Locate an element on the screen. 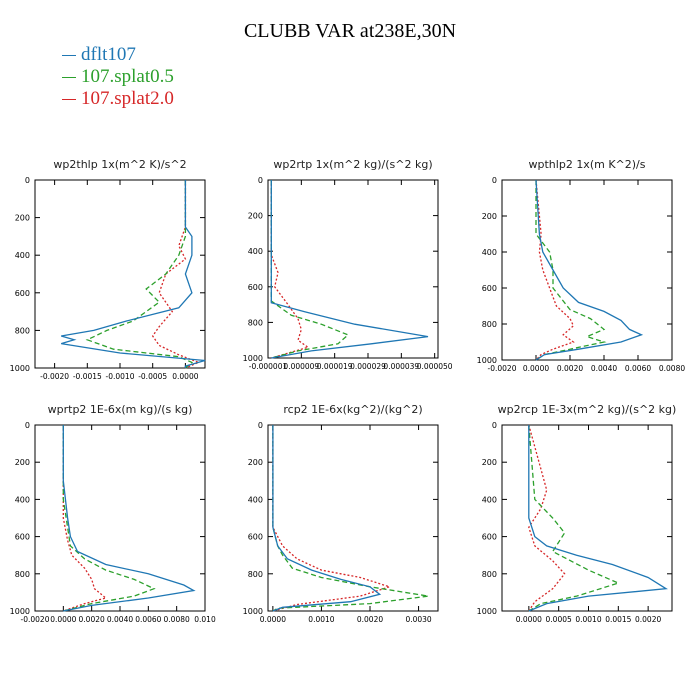  legend-label: 107.splat0.5 is located at coordinates (127, 76).